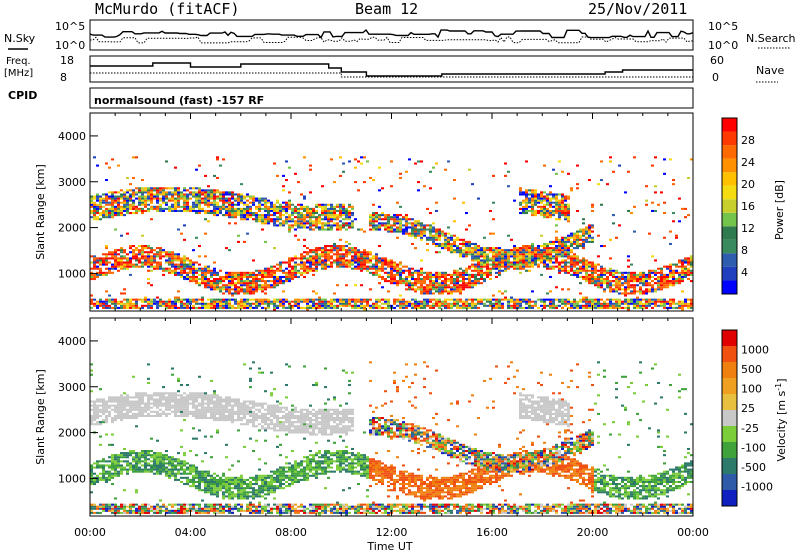  I want to click on nsky-trace, so click(391, 33).